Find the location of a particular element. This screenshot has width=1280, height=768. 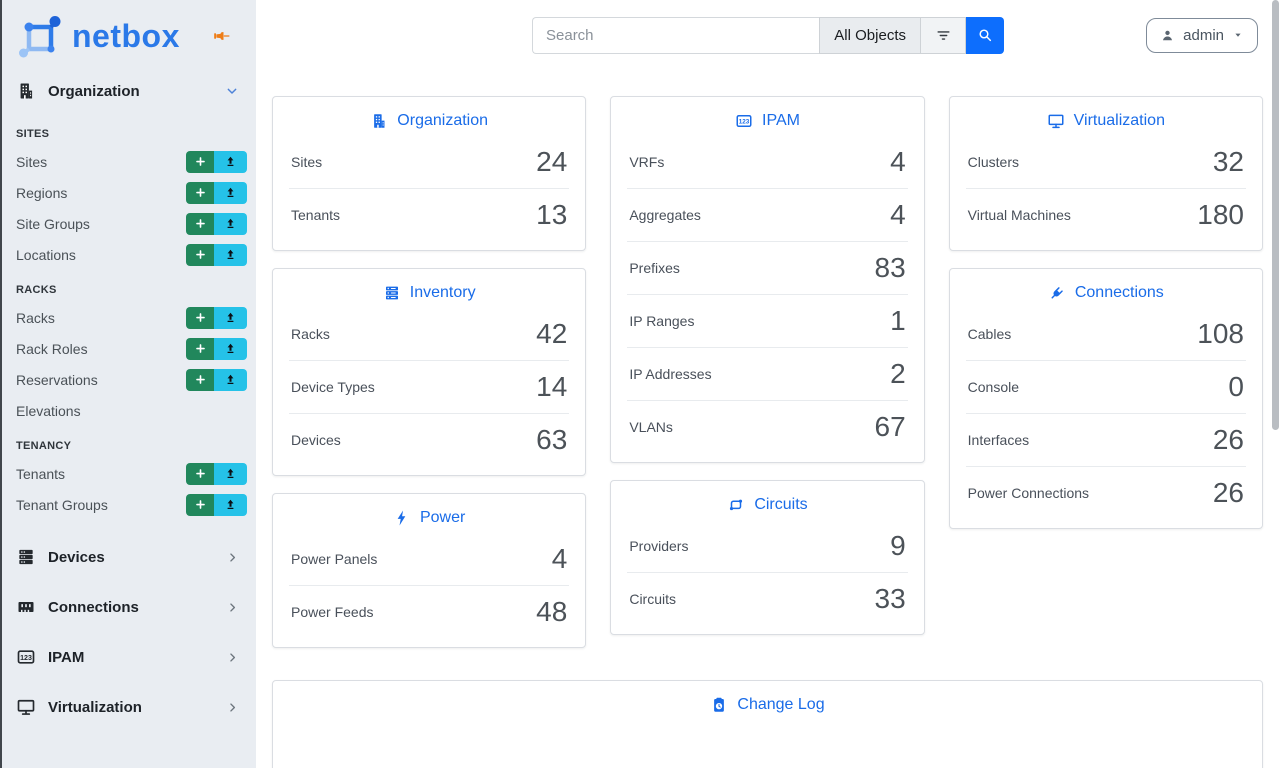

stat-row-providers: Providers 9 is located at coordinates (767, 546).